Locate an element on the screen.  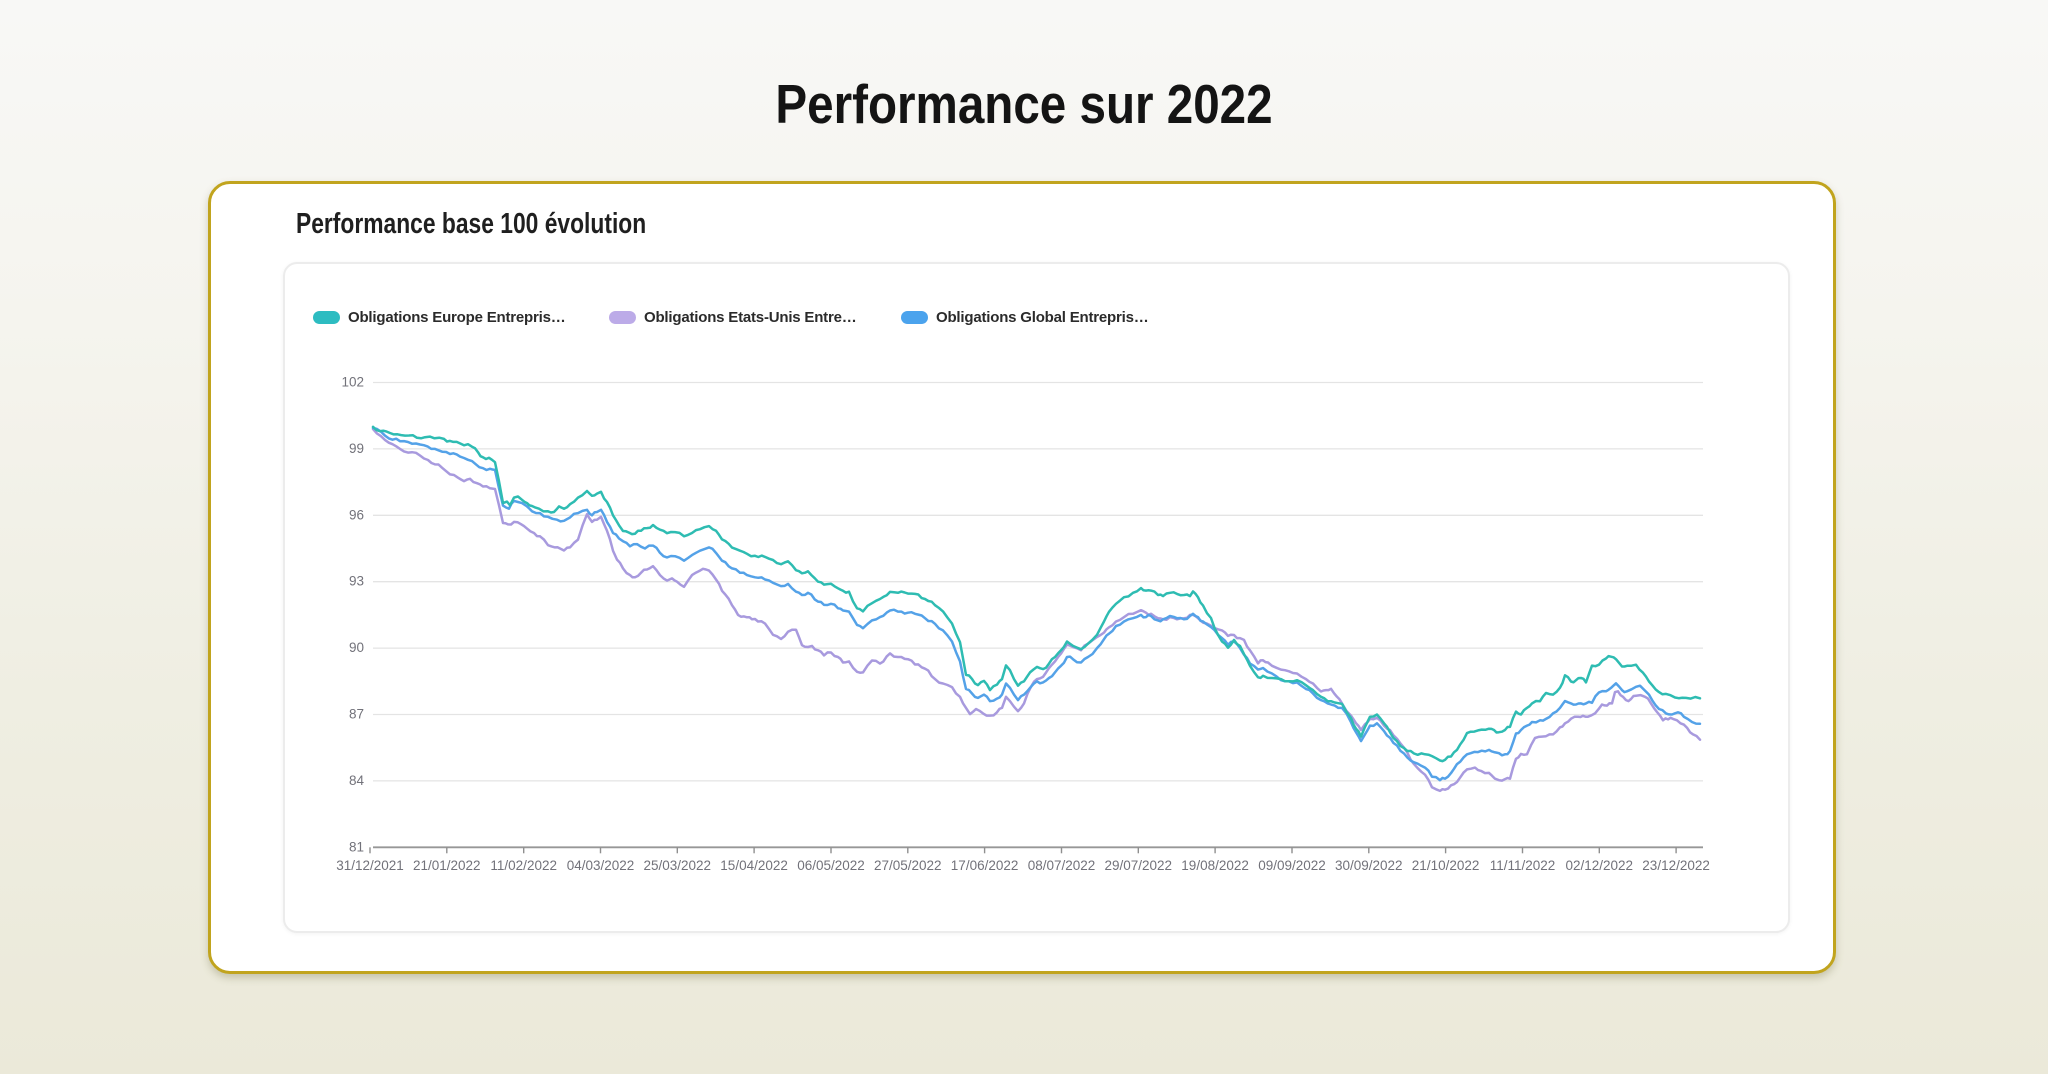
svg-text: 93 is located at coordinates (356, 581).